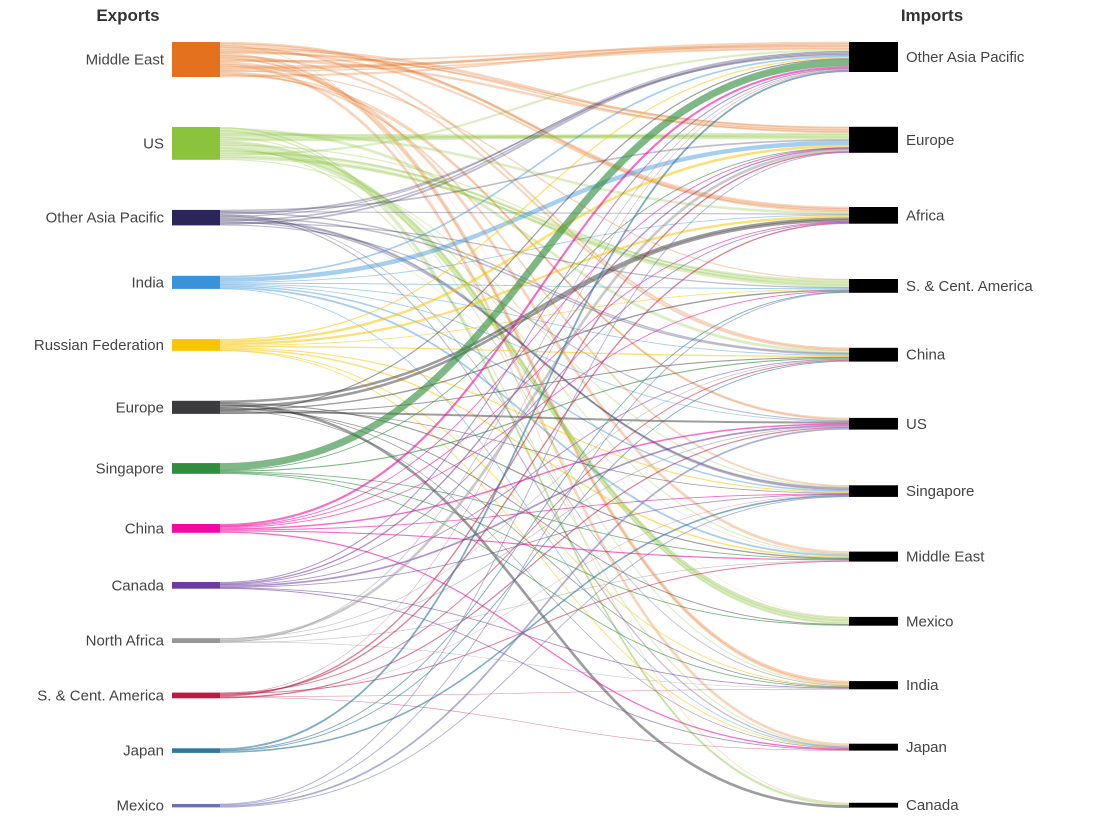 The height and width of the screenshot is (834, 1101). Describe the element at coordinates (127, 15) in the screenshot. I see `svg-text: Exports` at that location.